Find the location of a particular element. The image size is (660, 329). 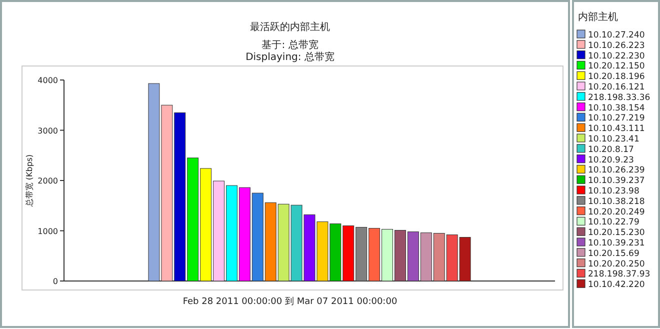

legend-label: 10.10.42.220 is located at coordinates (616, 285).